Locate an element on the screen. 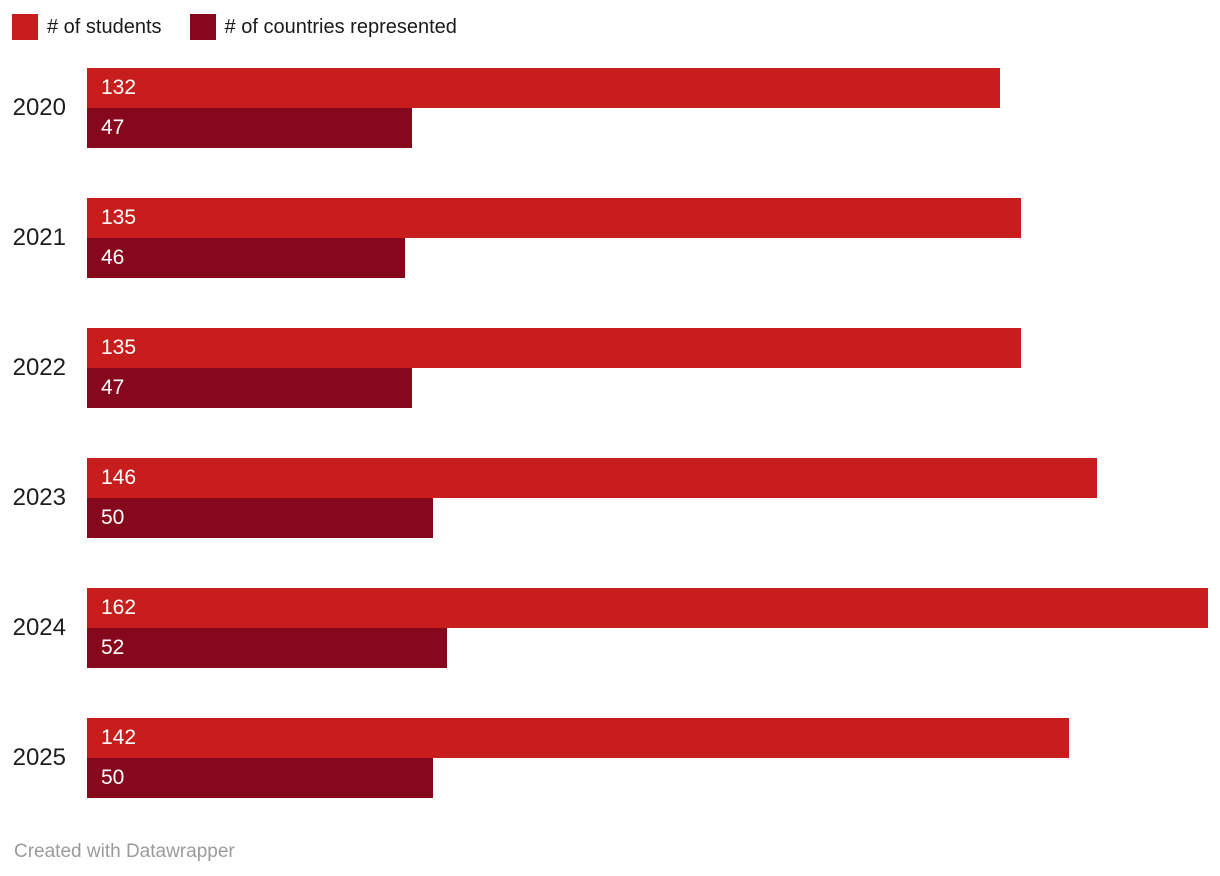 This screenshot has height=876, width=1220. bar-group: 2020 132 47 is located at coordinates (610, 108).